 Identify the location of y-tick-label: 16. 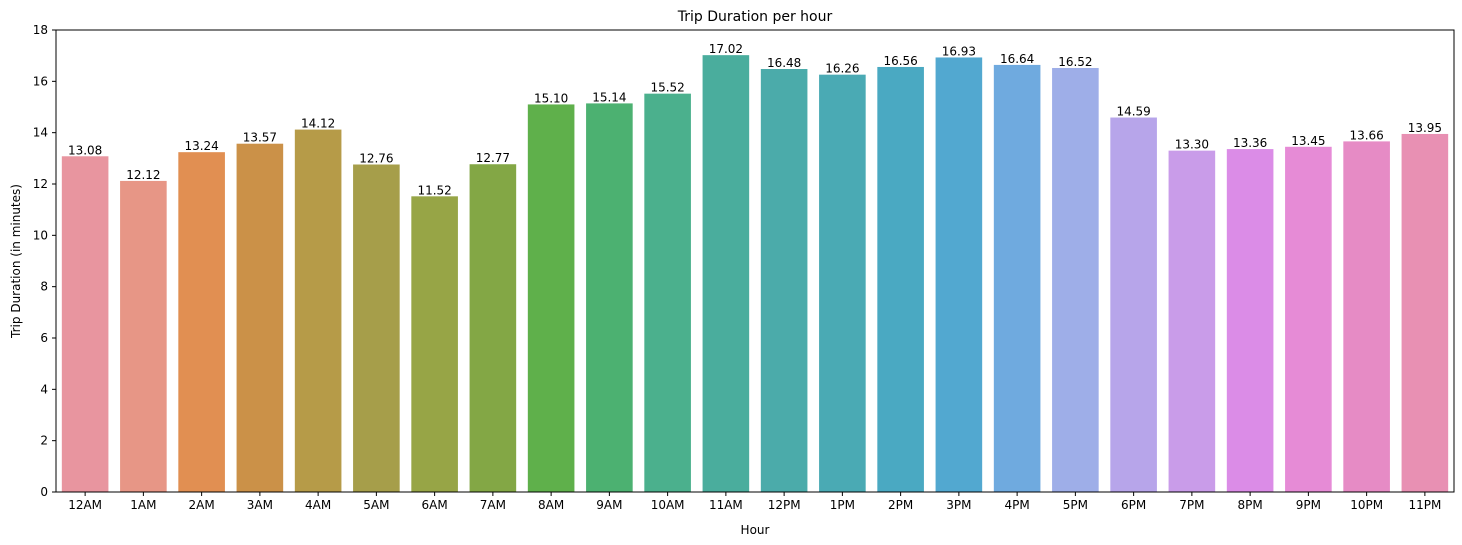
(40, 81).